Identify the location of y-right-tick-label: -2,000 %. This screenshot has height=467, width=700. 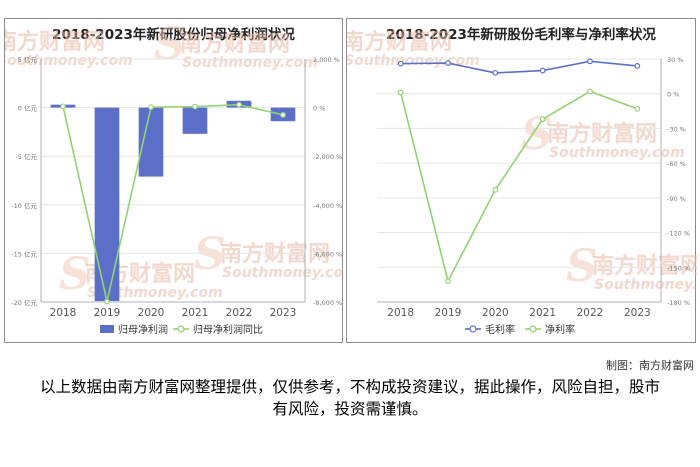
(327, 157).